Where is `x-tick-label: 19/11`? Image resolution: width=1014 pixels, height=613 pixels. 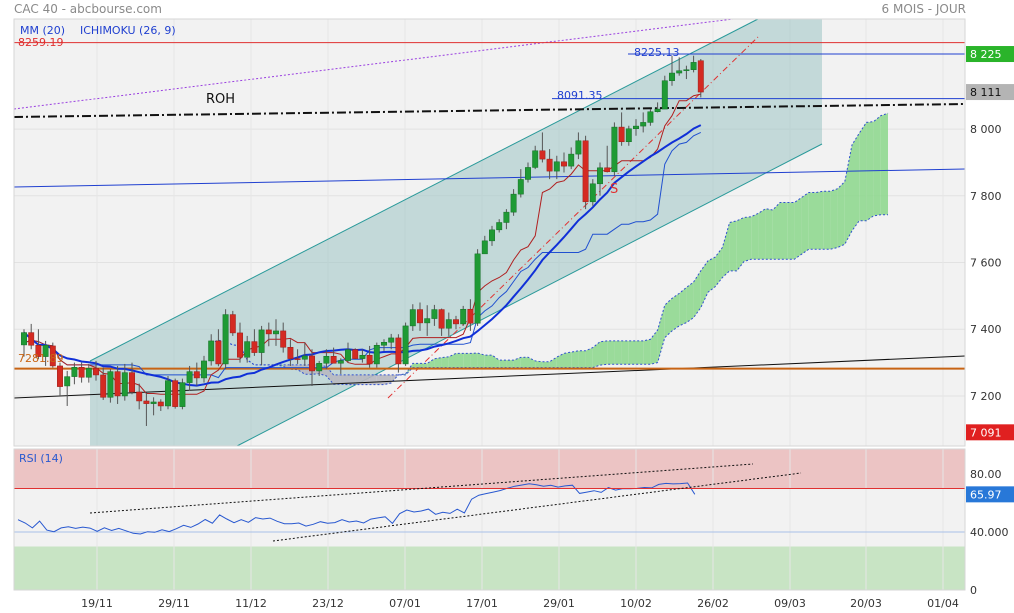
x-tick-label: 19/11 is located at coordinates (97, 603).